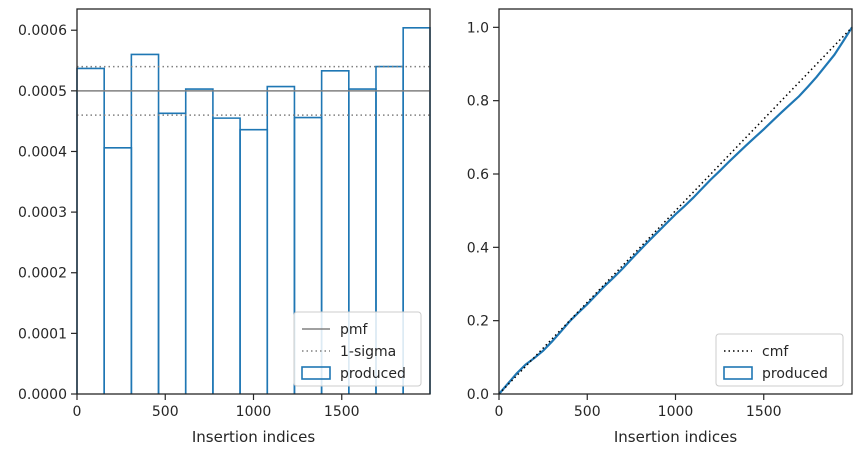 The image size is (861, 453). I want to click on y-tick-label: 0.0003, so click(42, 213).